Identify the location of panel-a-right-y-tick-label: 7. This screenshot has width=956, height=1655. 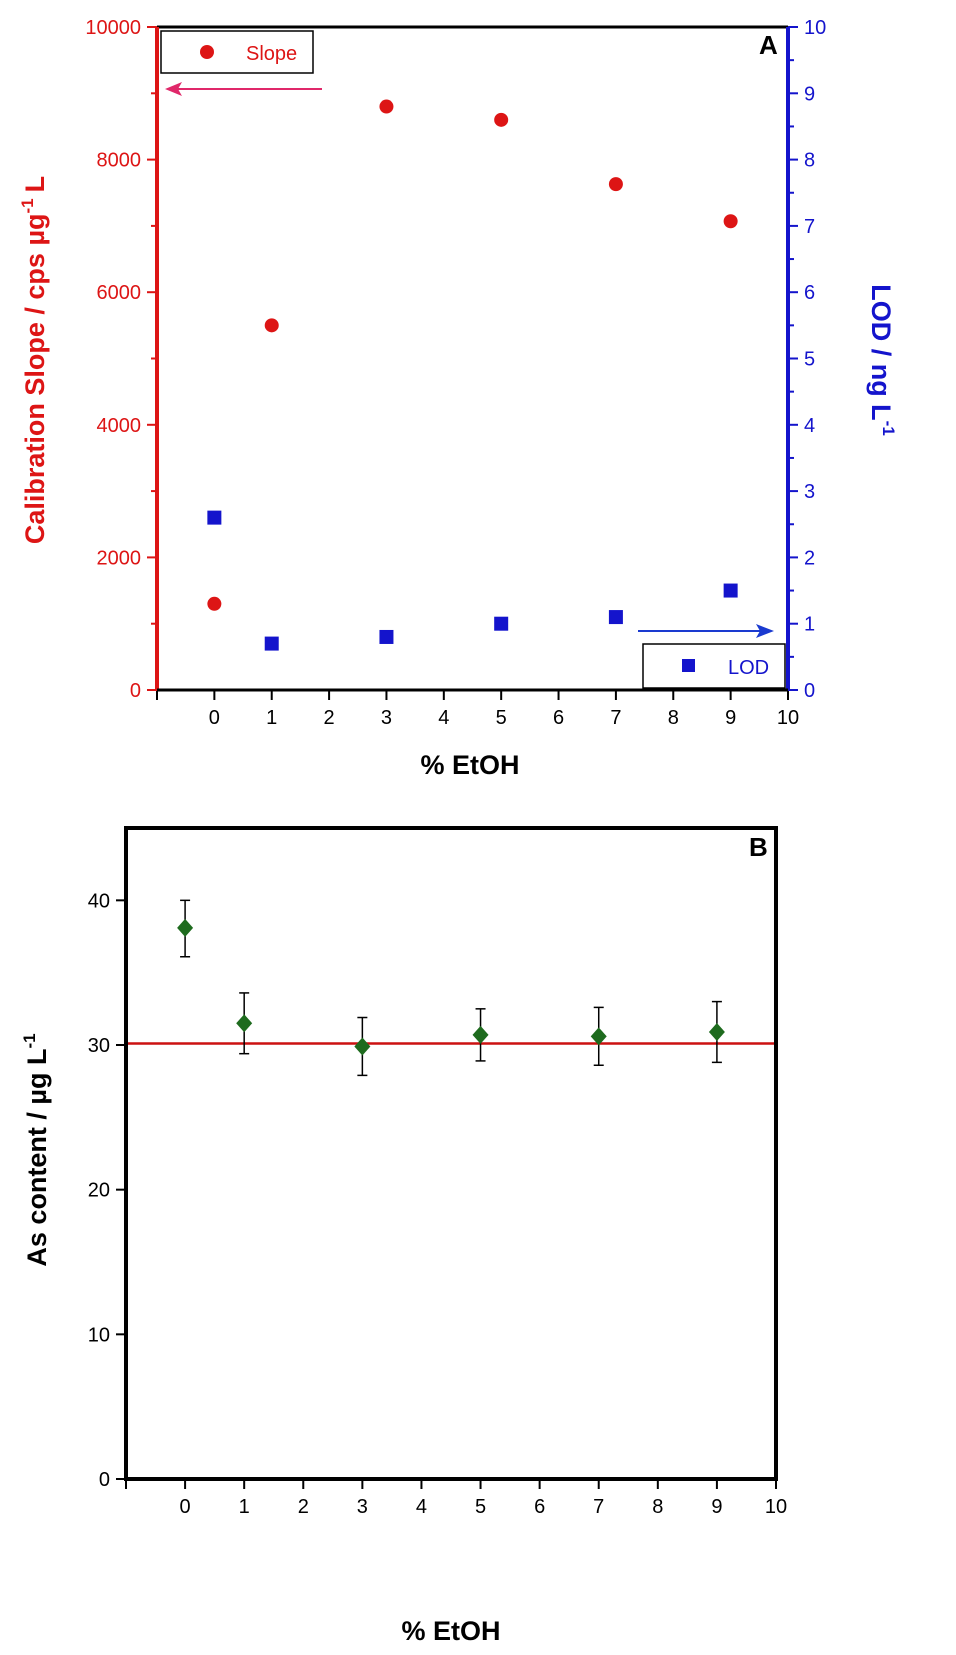
(809, 227).